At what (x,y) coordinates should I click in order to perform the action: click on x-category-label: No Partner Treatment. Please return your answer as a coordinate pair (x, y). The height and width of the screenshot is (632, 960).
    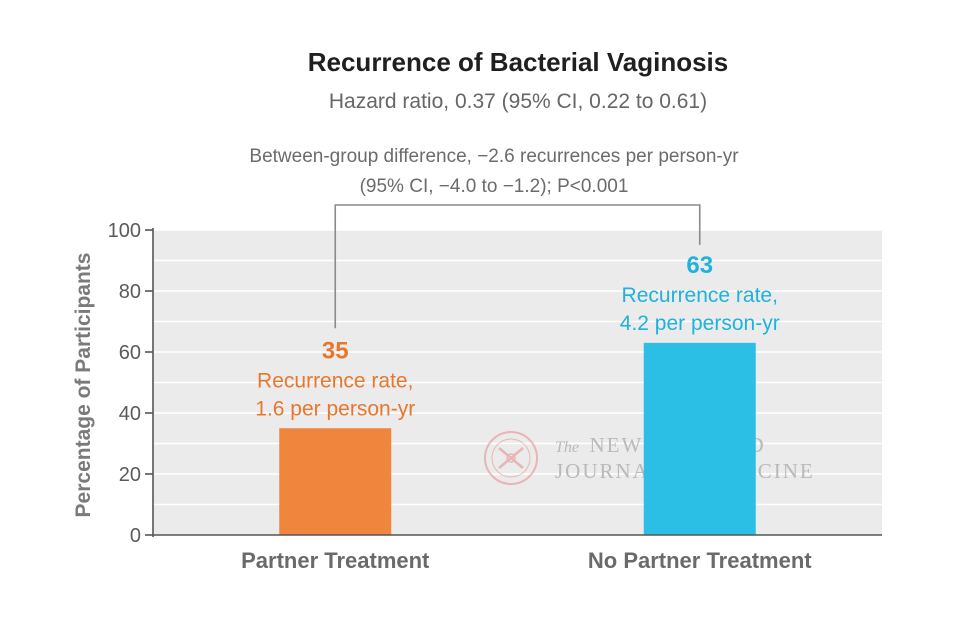
    Looking at the image, I should click on (700, 560).